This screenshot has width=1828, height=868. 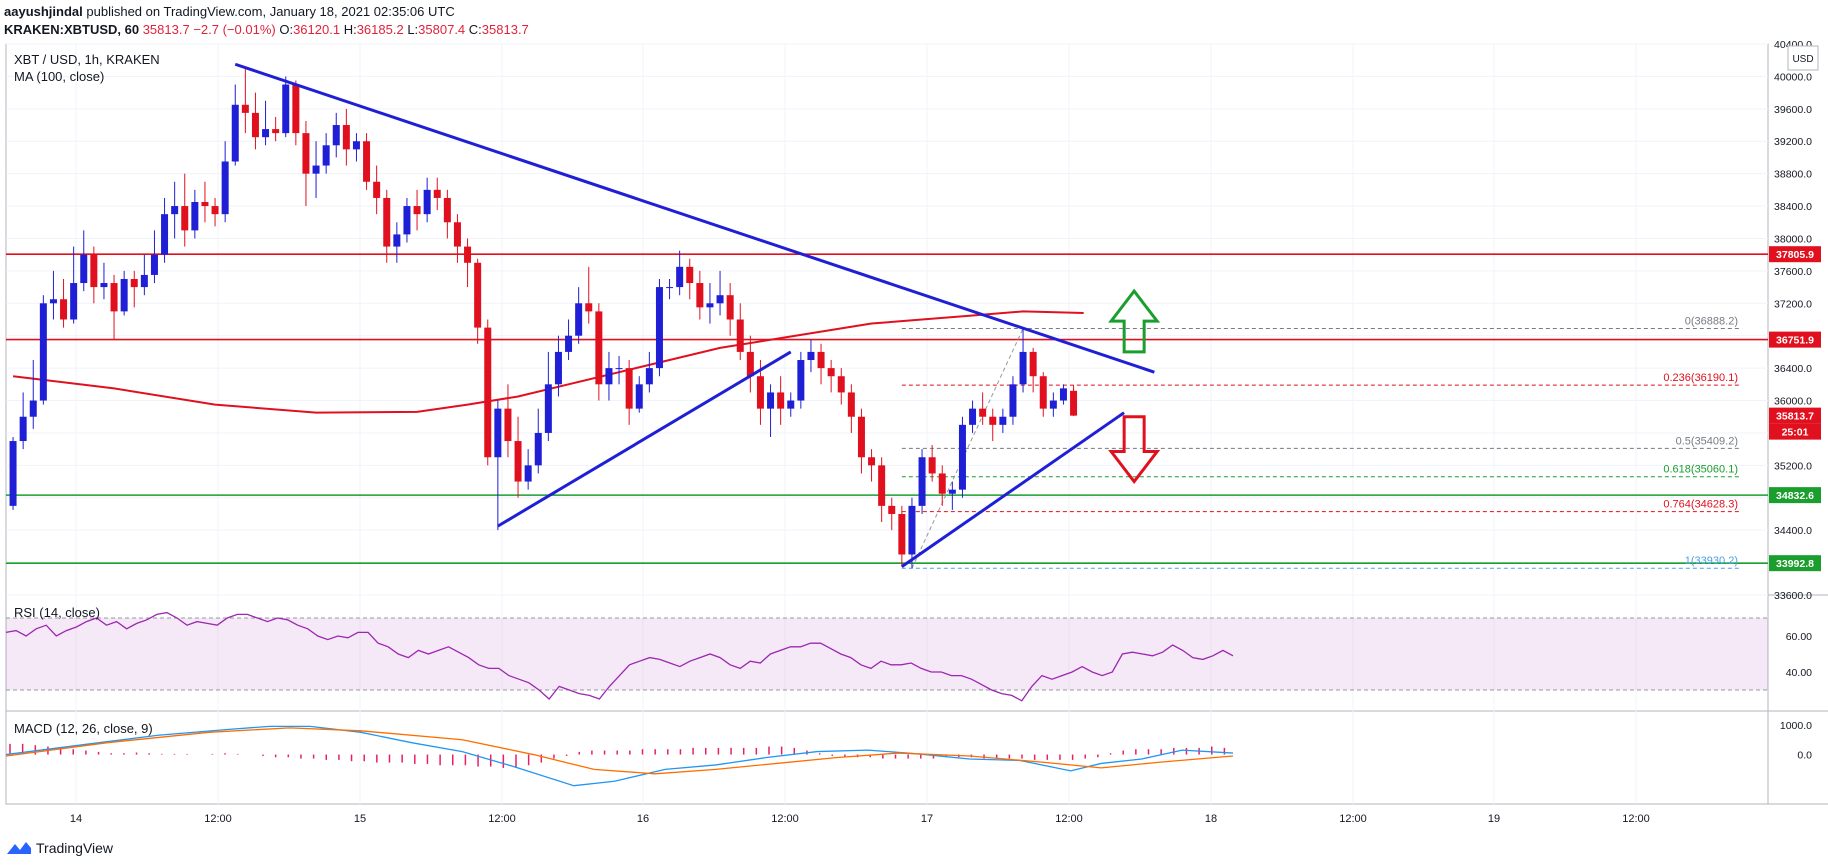 What do you see at coordinates (1803, 58) in the screenshot?
I see `currency-box` at bounding box center [1803, 58].